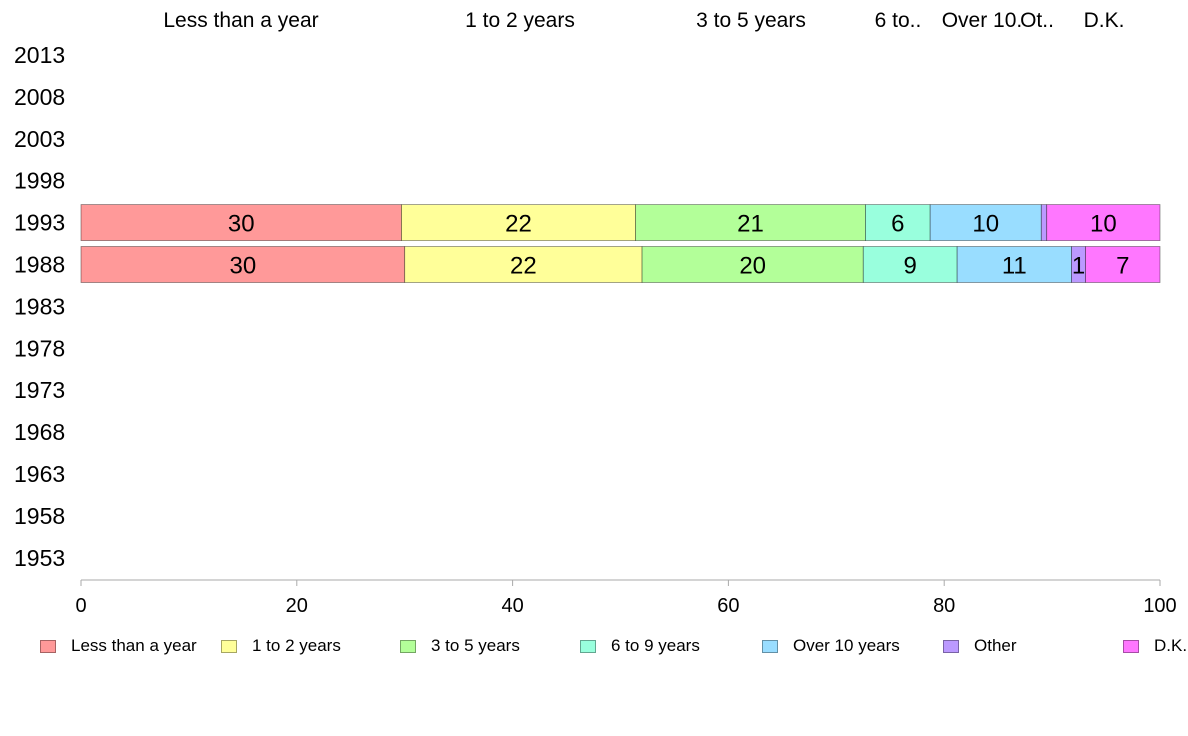  What do you see at coordinates (39, 348) in the screenshot?
I see `y-tick-label: 1978` at bounding box center [39, 348].